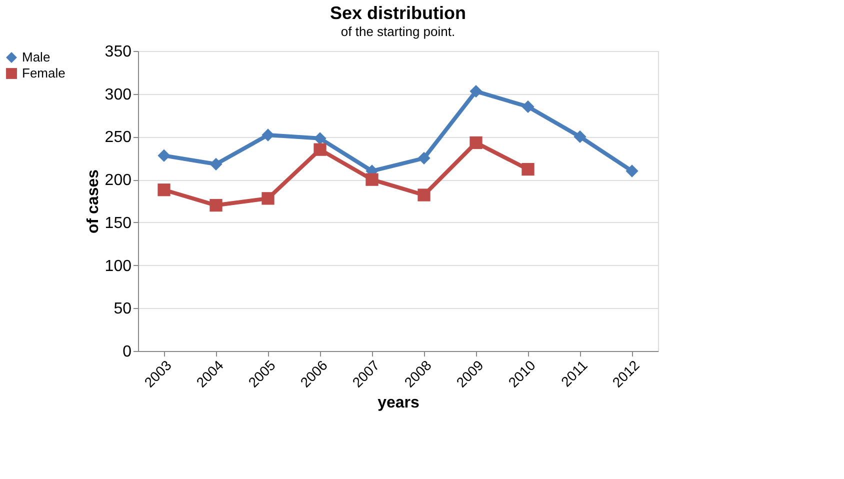 Image resolution: width=844 pixels, height=479 pixels. I want to click on y-tick-label: 100, so click(118, 266).